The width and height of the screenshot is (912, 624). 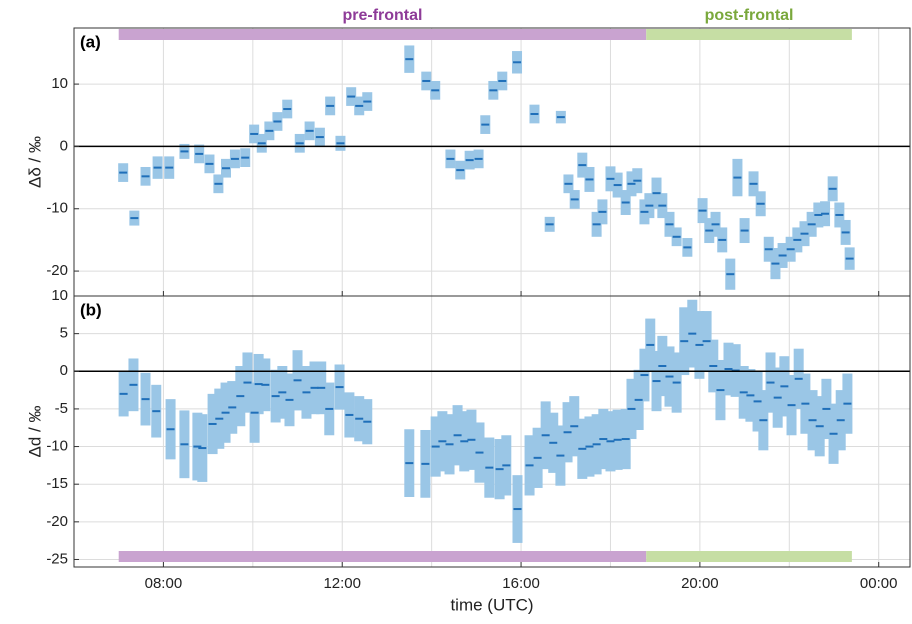 I want to click on y-axis-label: Δd / ‰, so click(x=34, y=432).